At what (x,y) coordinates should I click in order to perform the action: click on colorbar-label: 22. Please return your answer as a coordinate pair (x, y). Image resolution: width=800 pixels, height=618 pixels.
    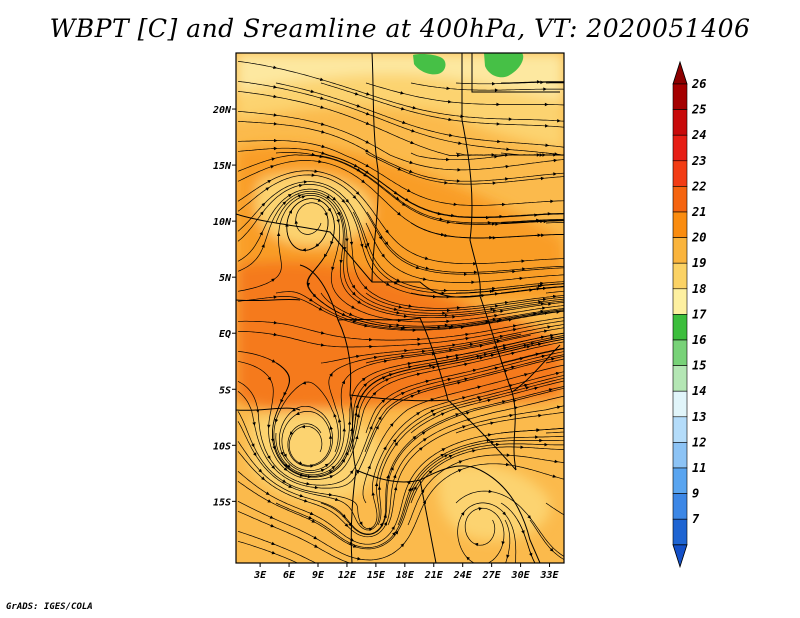
    Looking at the image, I should click on (698, 186).